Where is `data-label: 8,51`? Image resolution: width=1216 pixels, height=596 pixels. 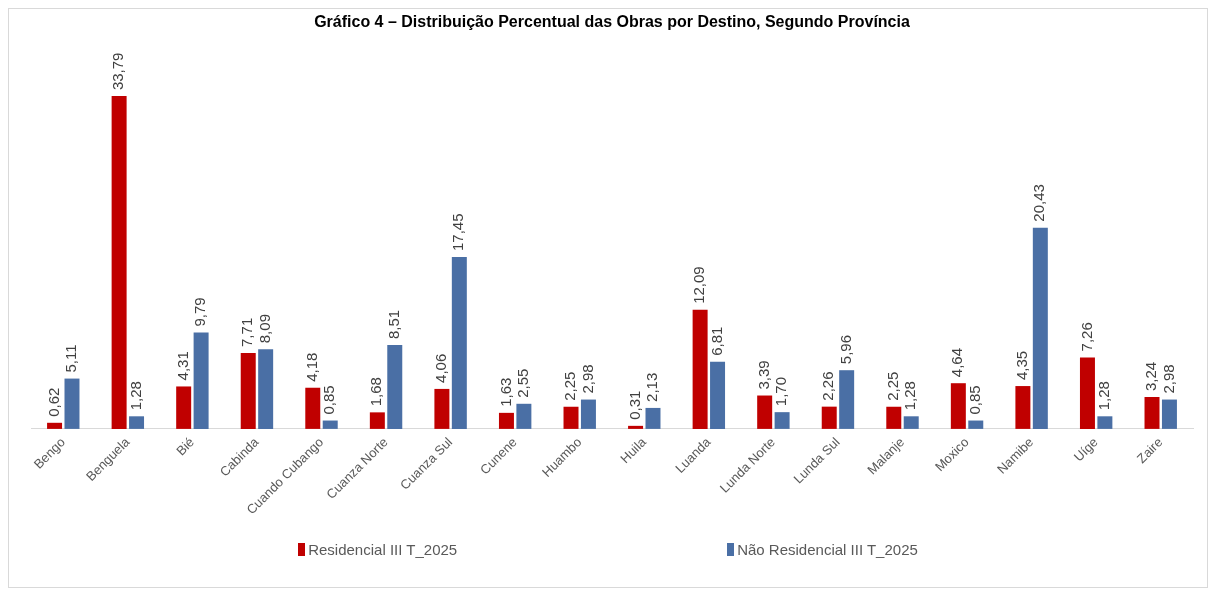
data-label: 8,51 is located at coordinates (393, 324).